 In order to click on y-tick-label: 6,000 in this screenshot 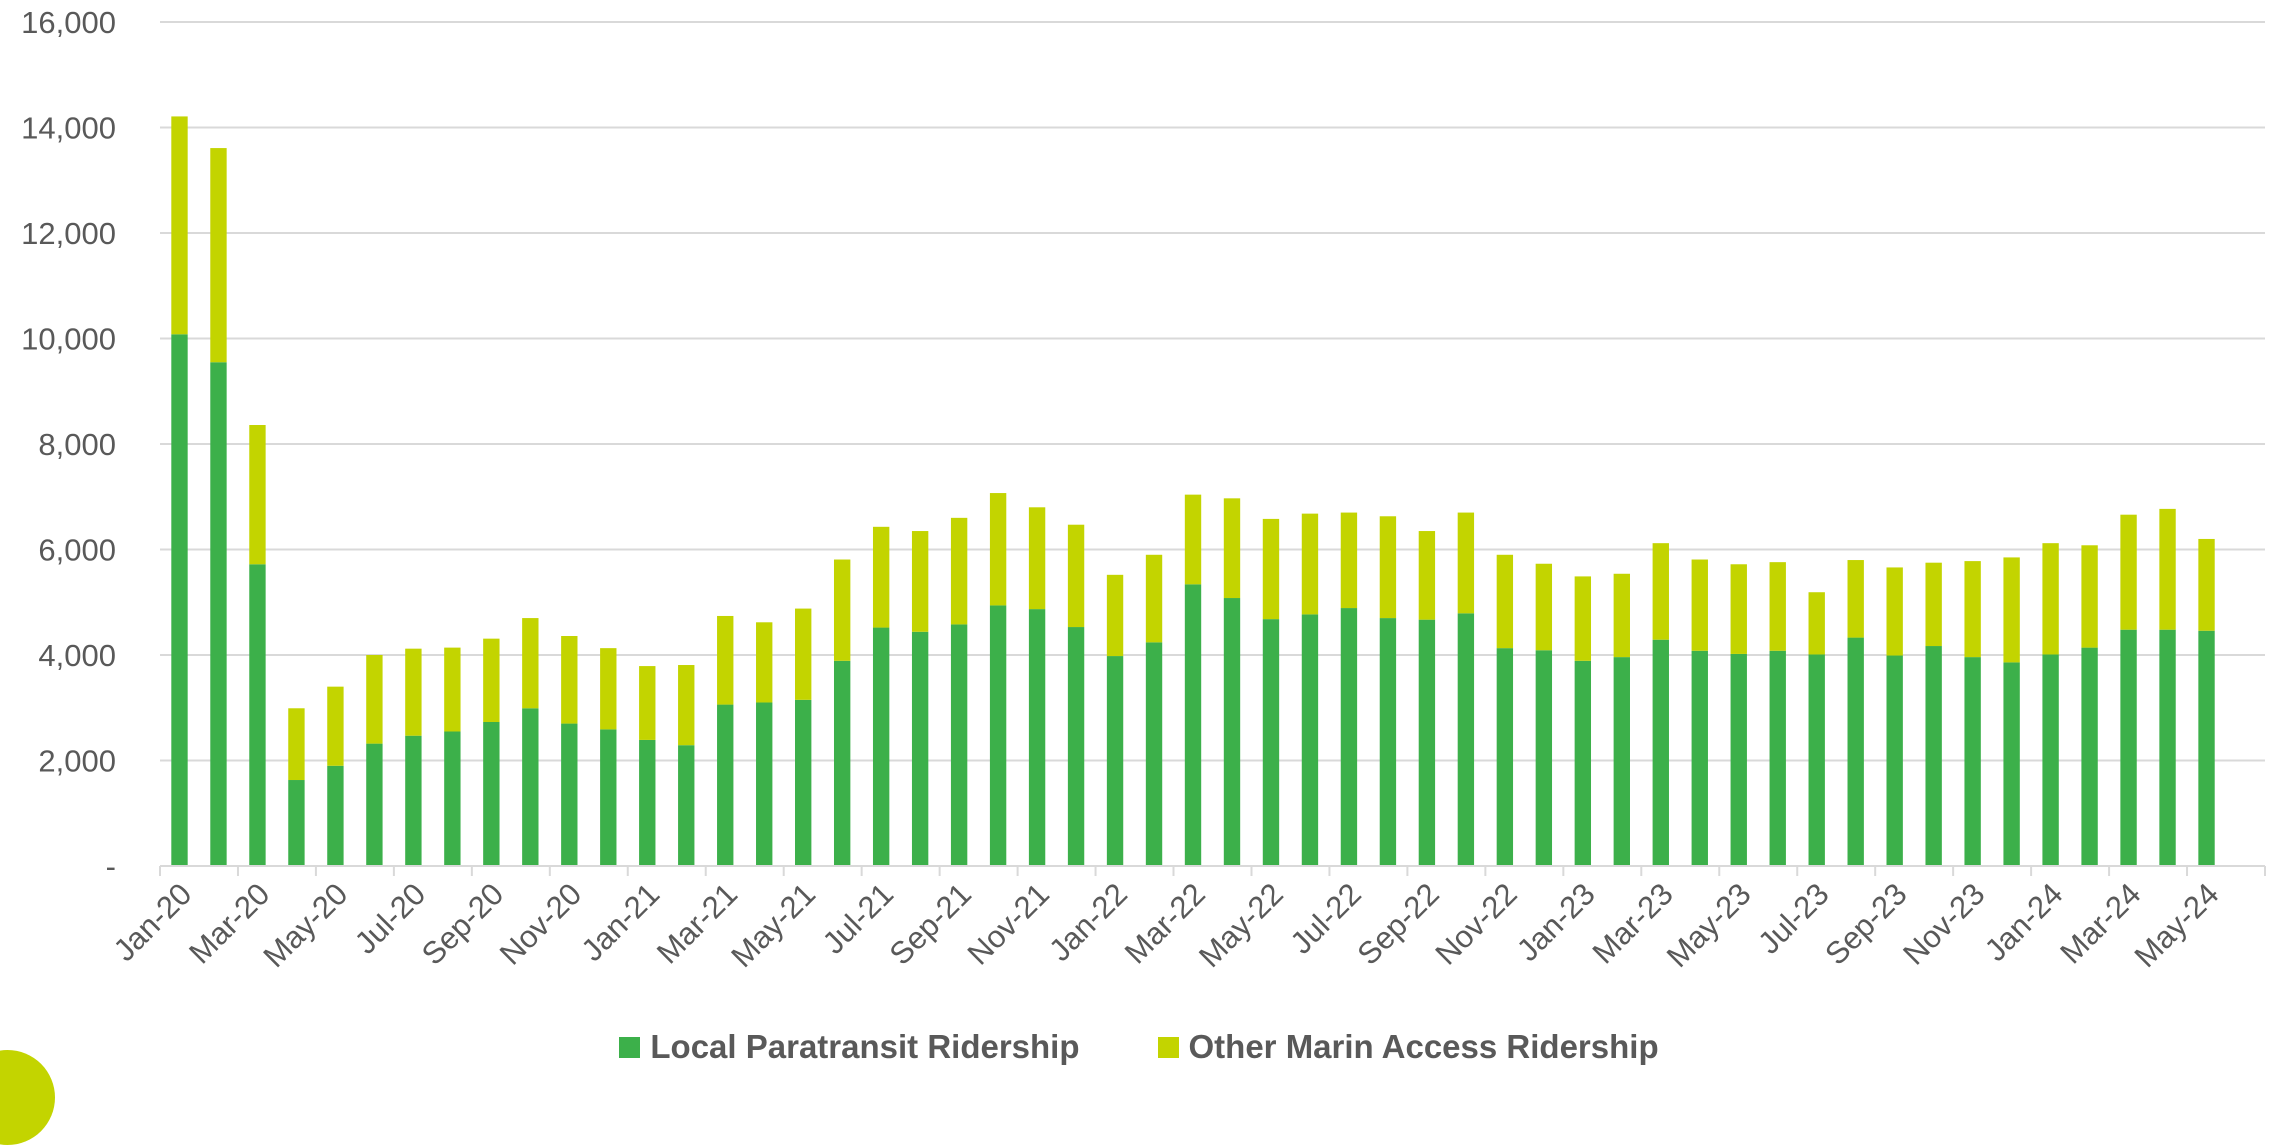, I will do `click(77, 550)`.